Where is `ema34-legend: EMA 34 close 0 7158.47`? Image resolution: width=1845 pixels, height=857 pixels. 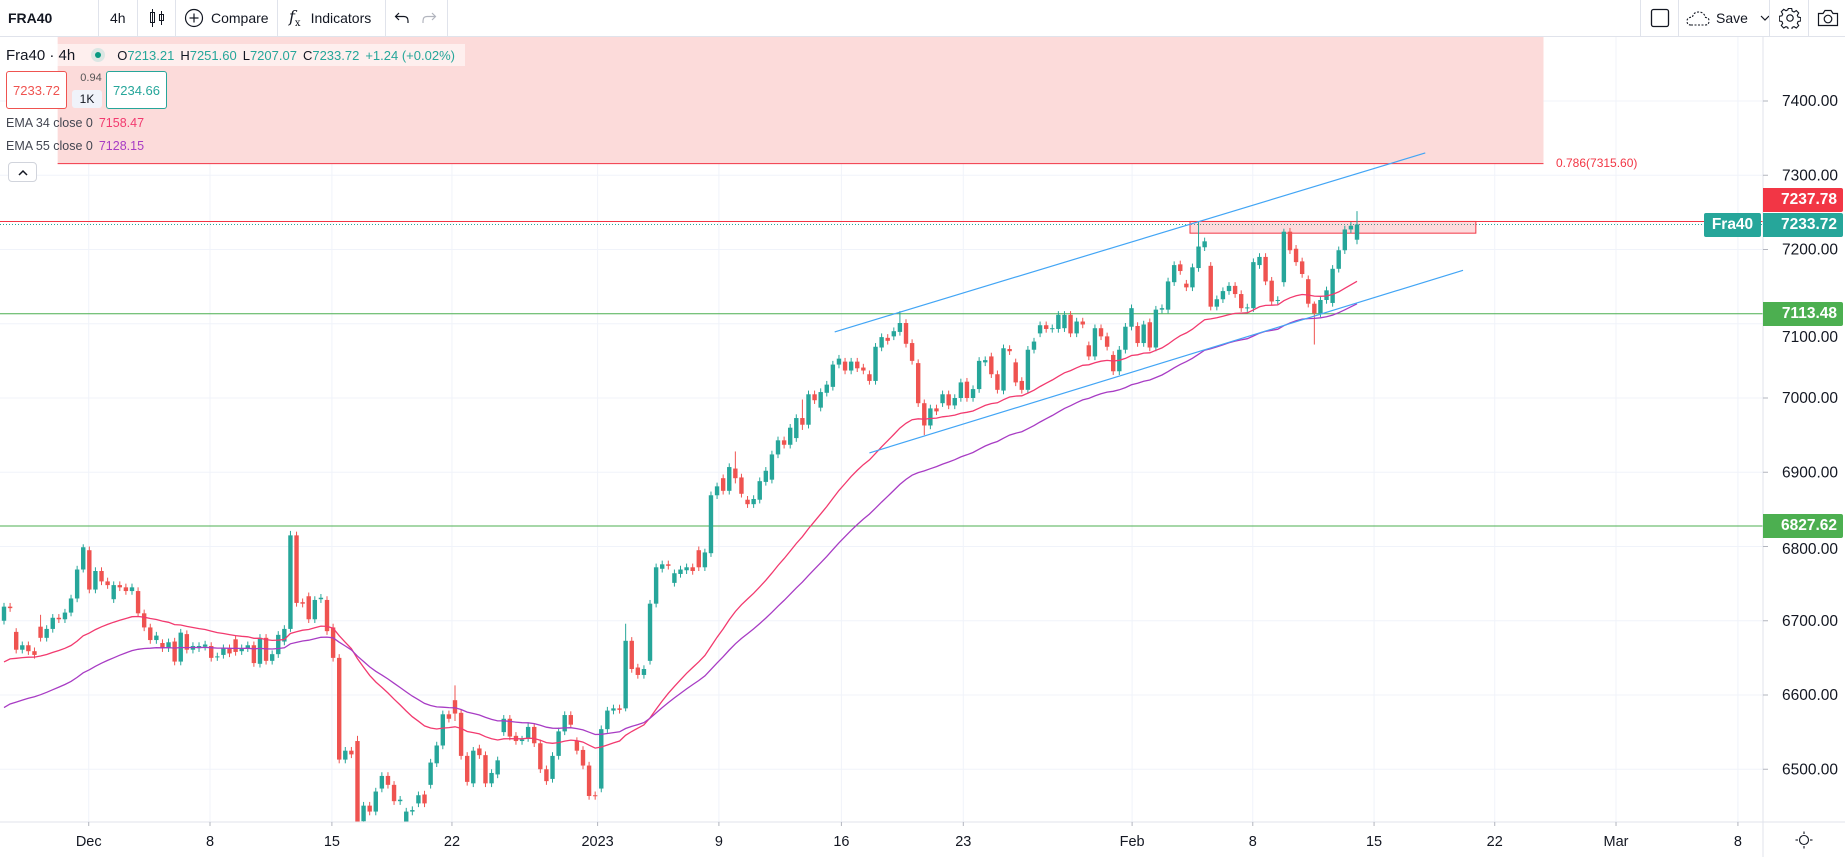 ema34-legend: EMA 34 close 0 7158.47 is located at coordinates (75, 123).